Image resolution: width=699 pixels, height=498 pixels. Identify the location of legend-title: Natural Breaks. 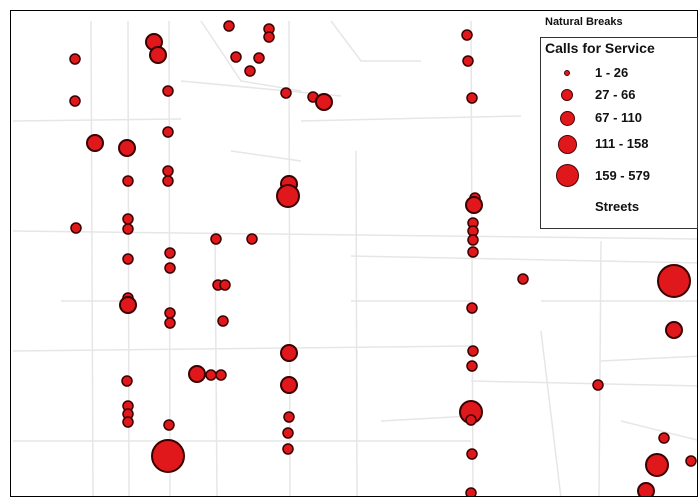
(584, 22).